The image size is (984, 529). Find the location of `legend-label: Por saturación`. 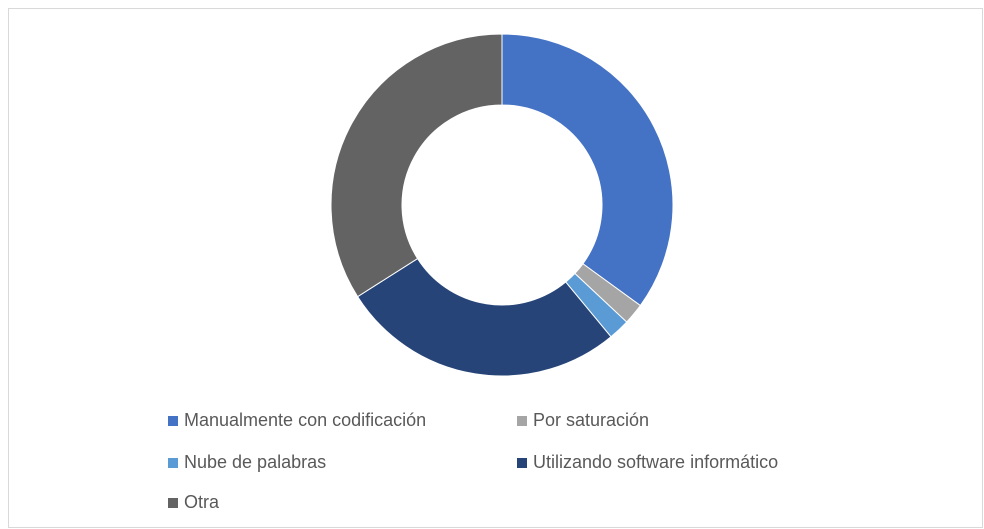

legend-label: Por saturación is located at coordinates (591, 420).